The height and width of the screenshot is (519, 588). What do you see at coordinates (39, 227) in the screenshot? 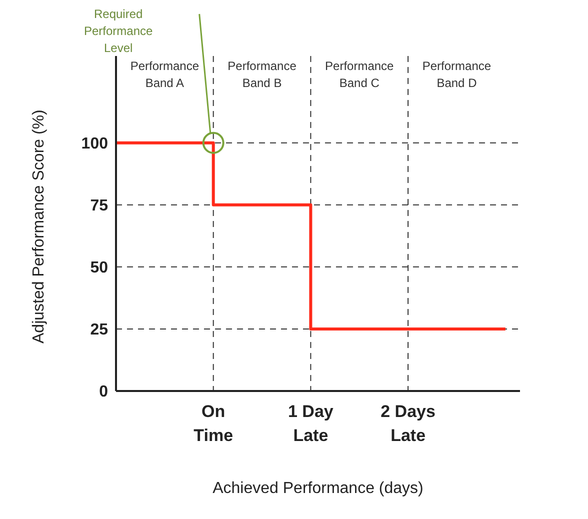
I see `y-axis-title: Adjusted Performance Score (%)` at bounding box center [39, 227].